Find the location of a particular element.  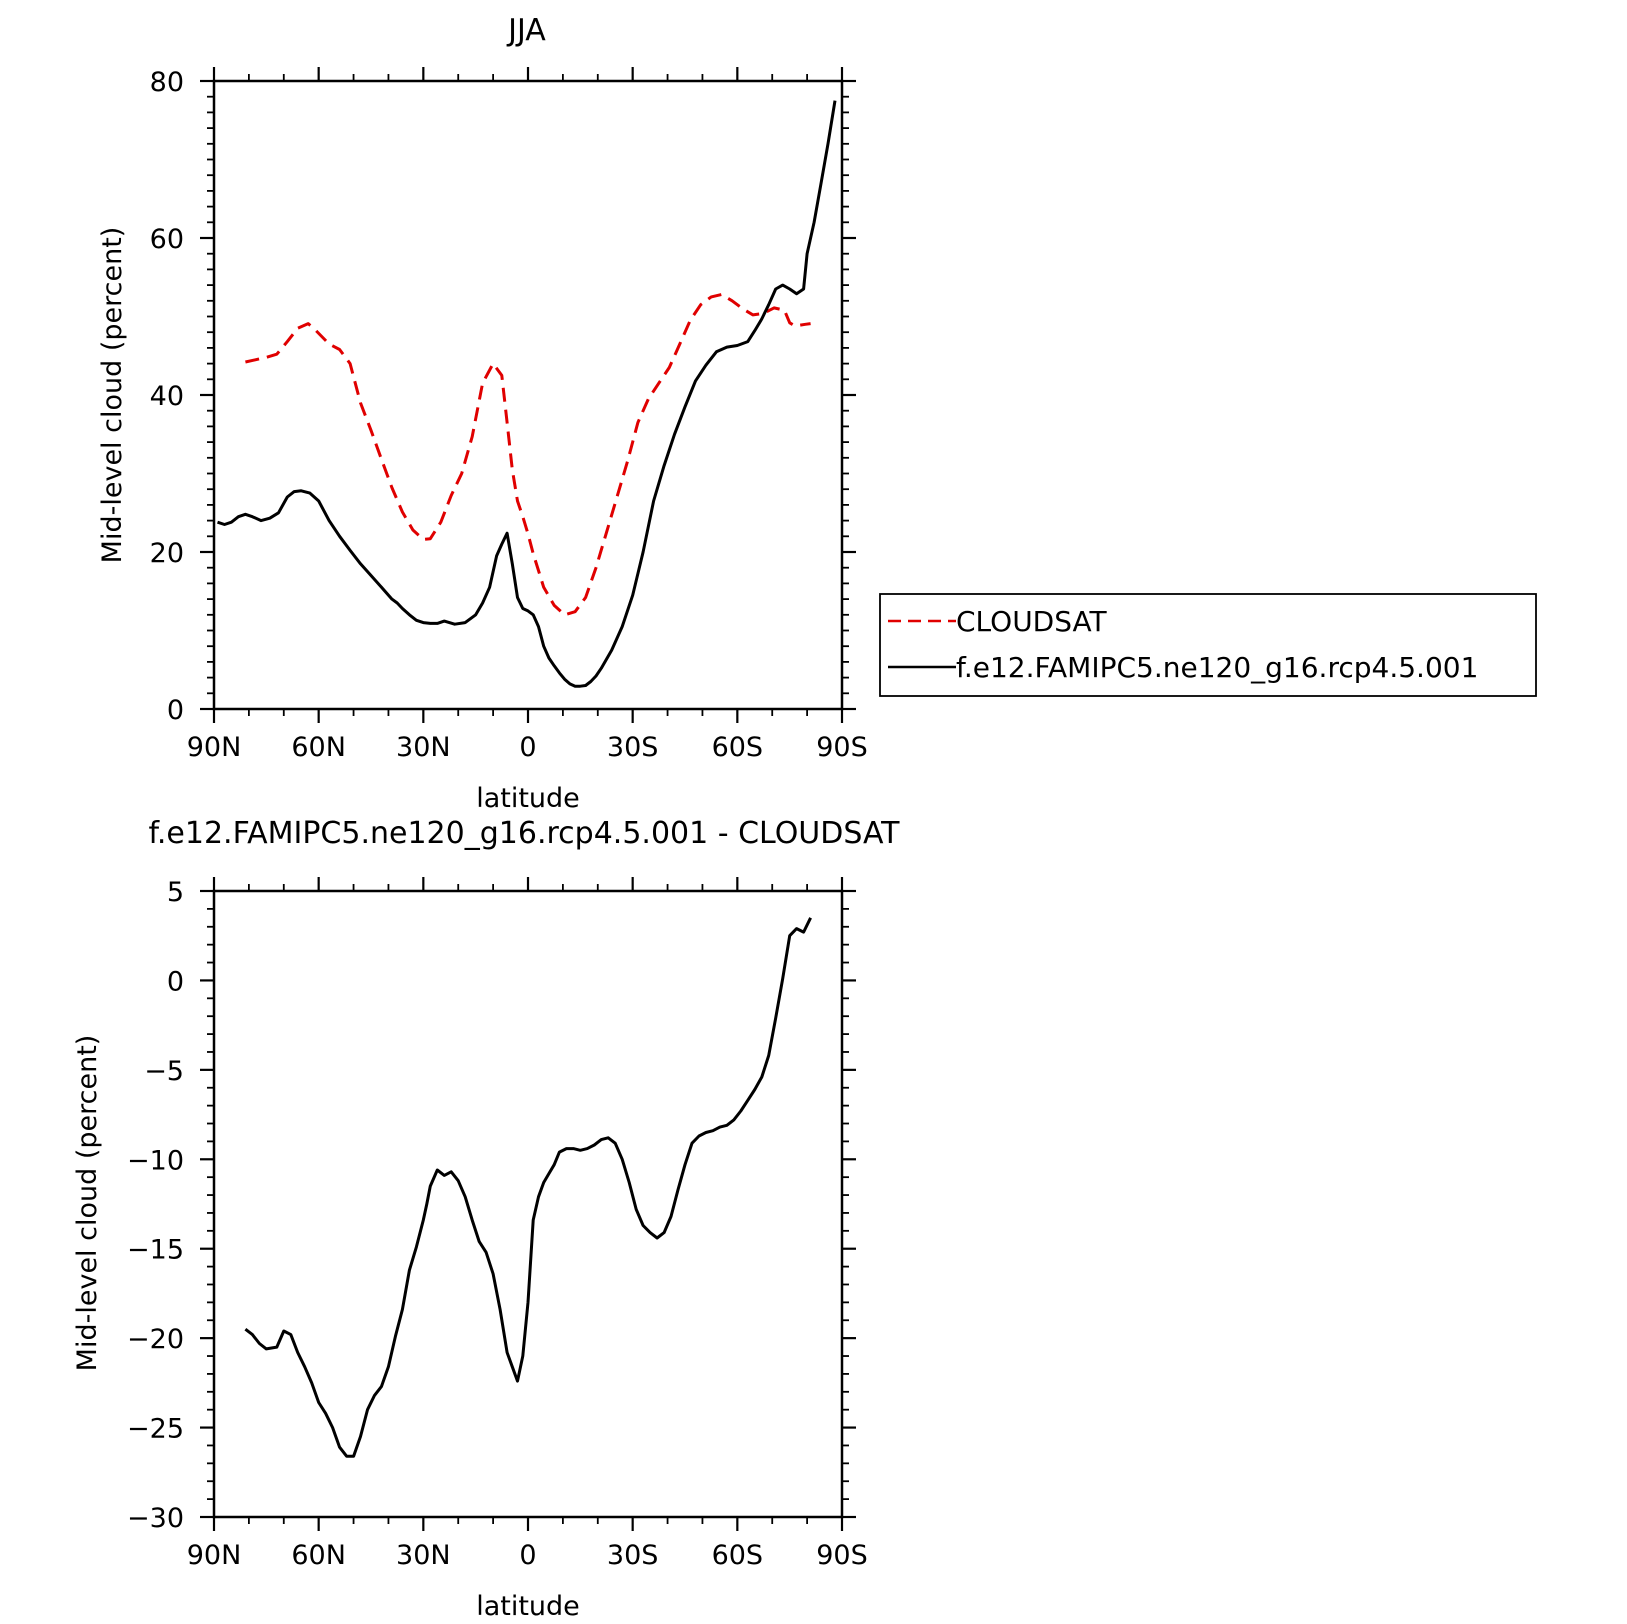

top-panel-y-axis-label: Mid-level cloud (percent) is located at coordinates (112, 395).